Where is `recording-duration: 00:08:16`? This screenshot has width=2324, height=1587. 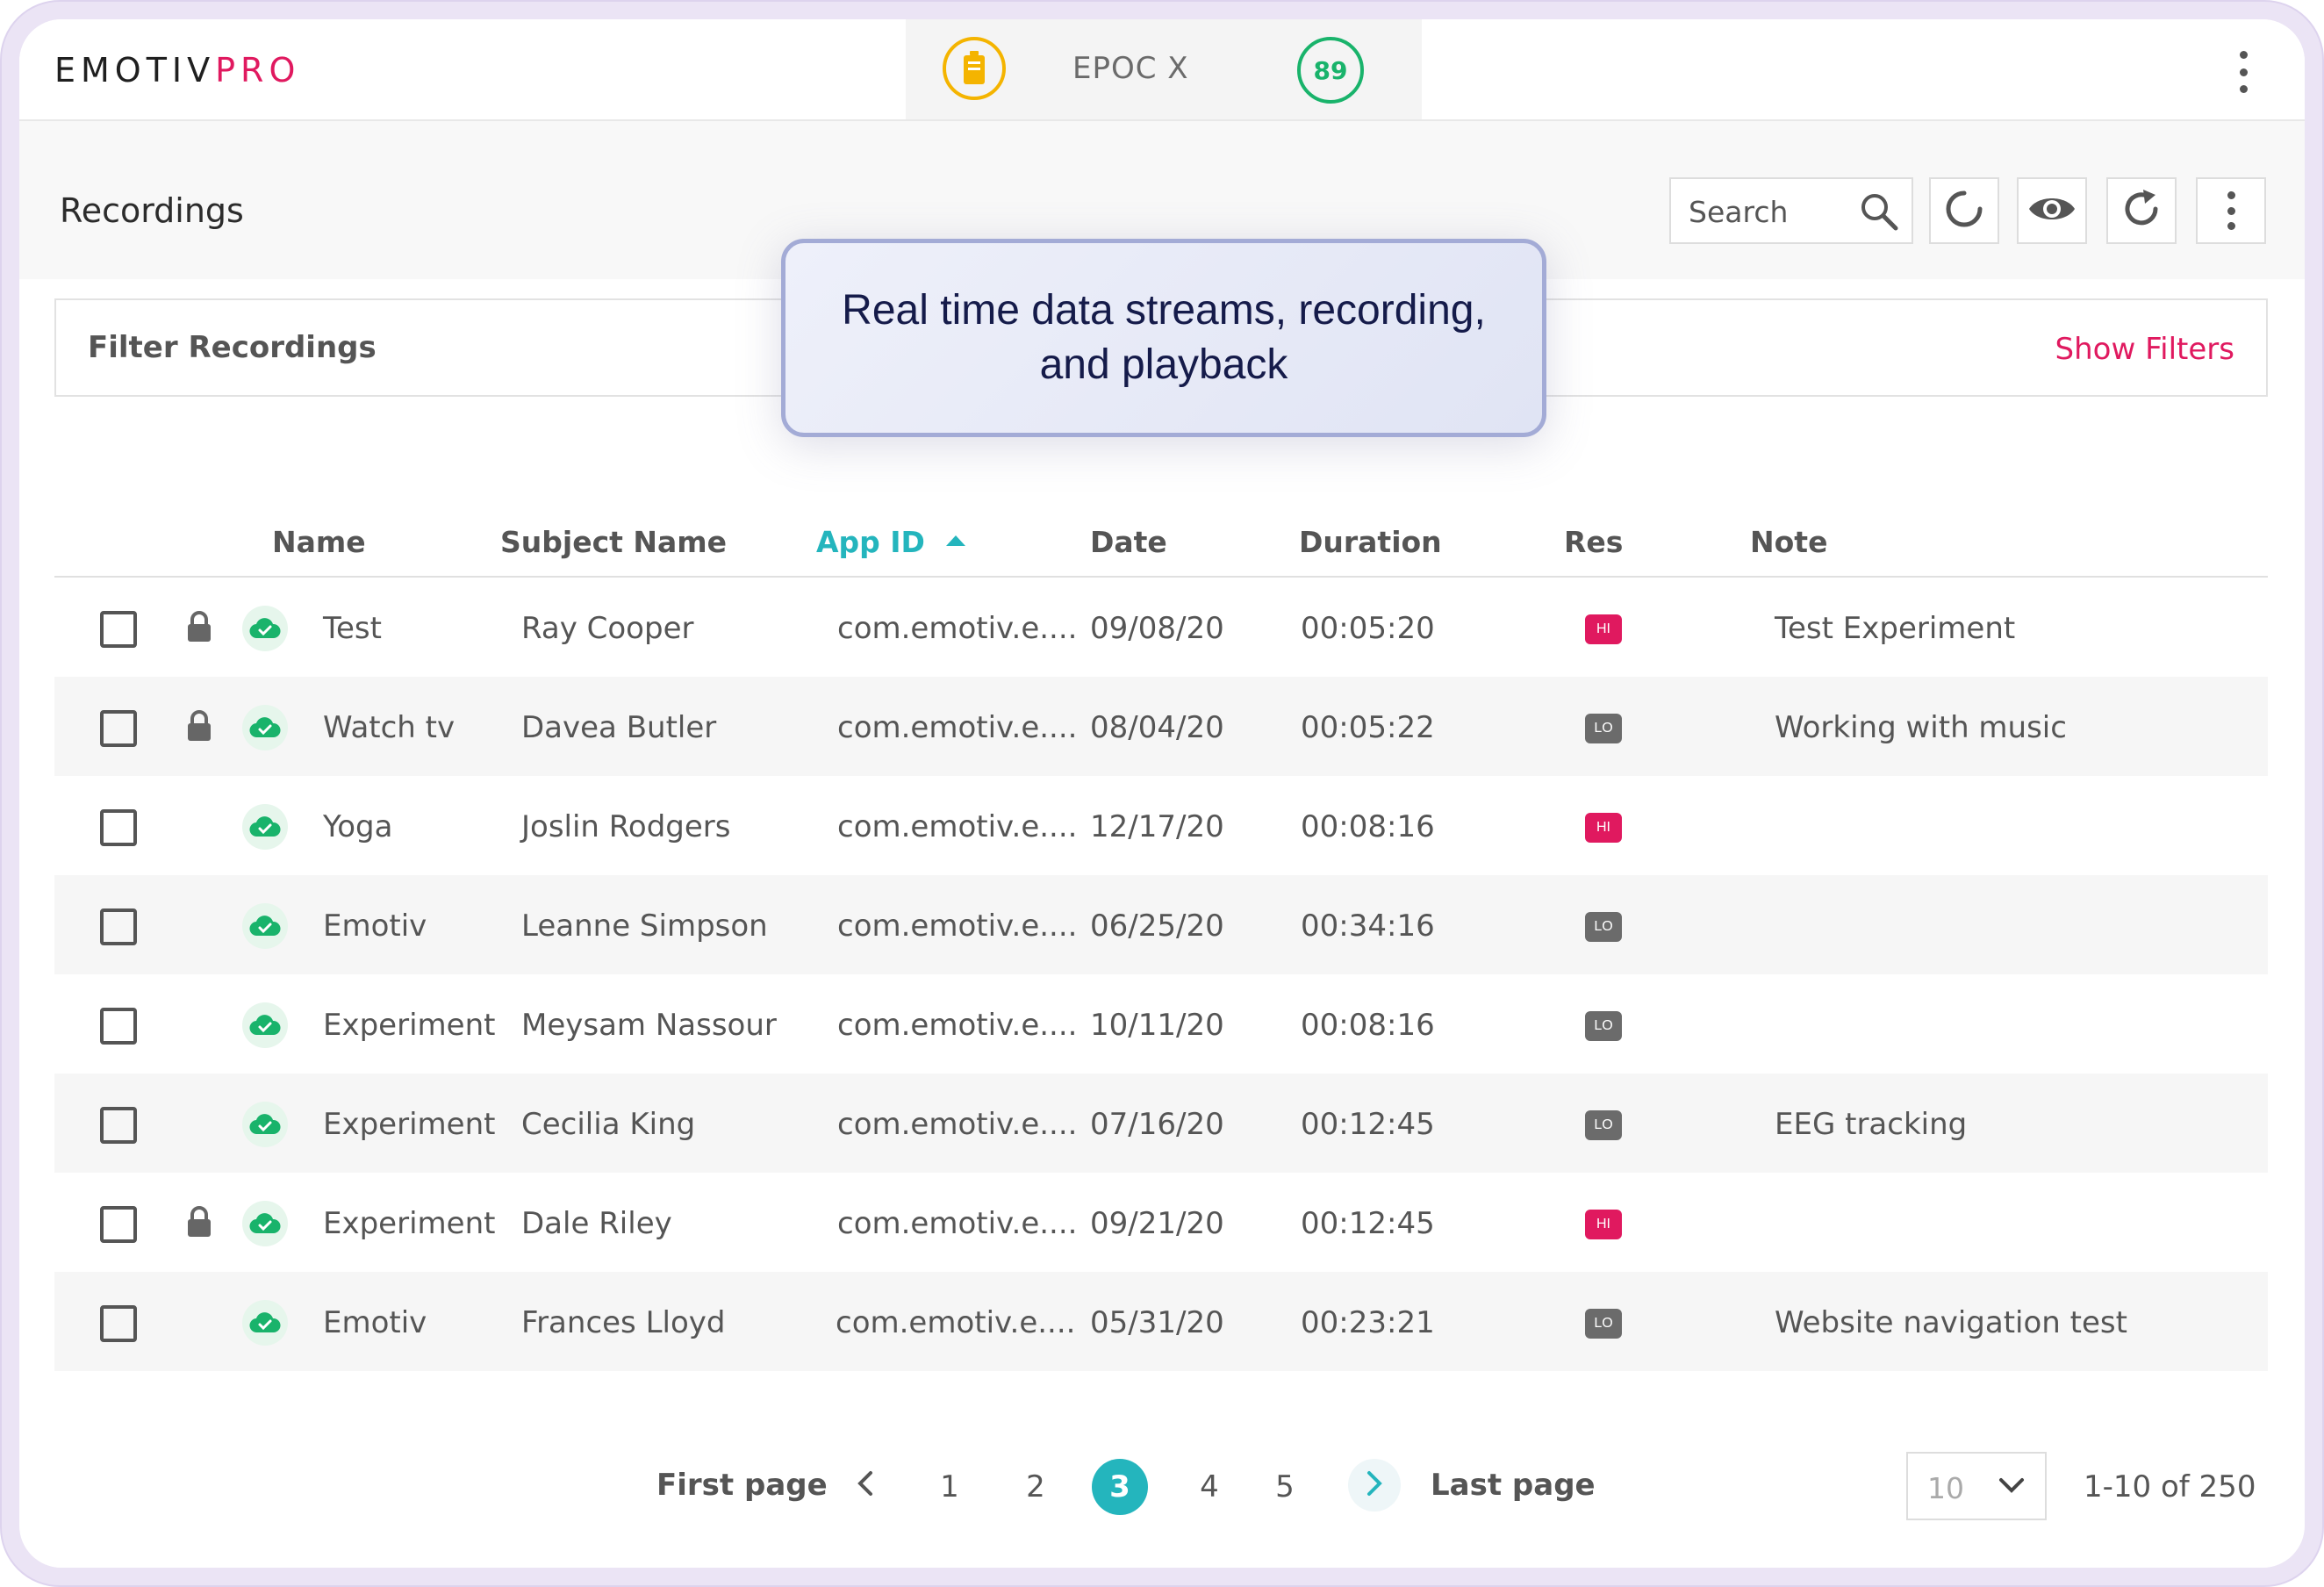
recording-duration: 00:08:16 is located at coordinates (1368, 826).